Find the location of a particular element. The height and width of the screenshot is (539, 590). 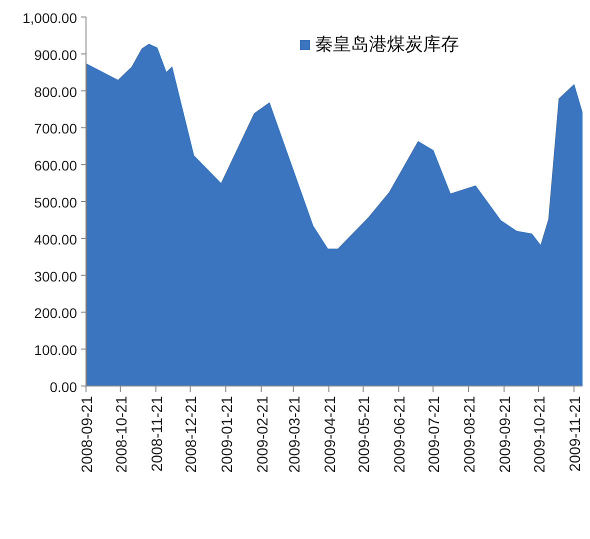

y-tick-label: 0.00 is located at coordinates (64, 387).